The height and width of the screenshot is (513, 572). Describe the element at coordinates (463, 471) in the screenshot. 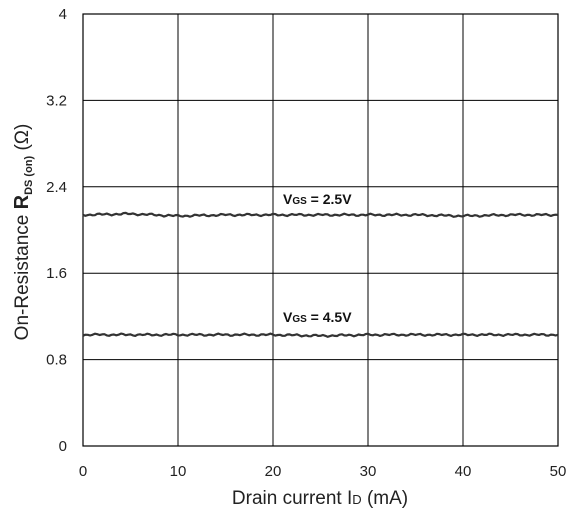

I see `x-tick-label: 40` at that location.